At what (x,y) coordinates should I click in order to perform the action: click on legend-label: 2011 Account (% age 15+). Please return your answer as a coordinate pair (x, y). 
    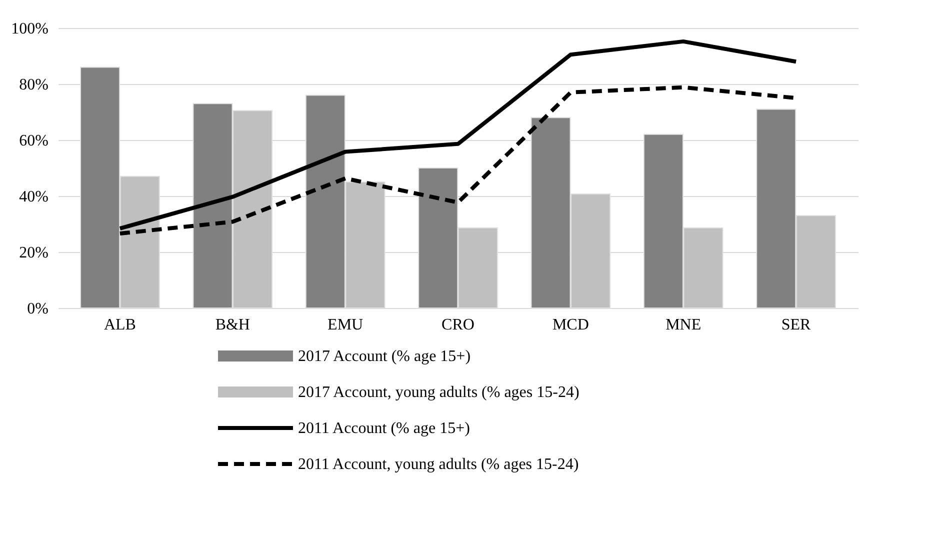
    Looking at the image, I should click on (384, 428).